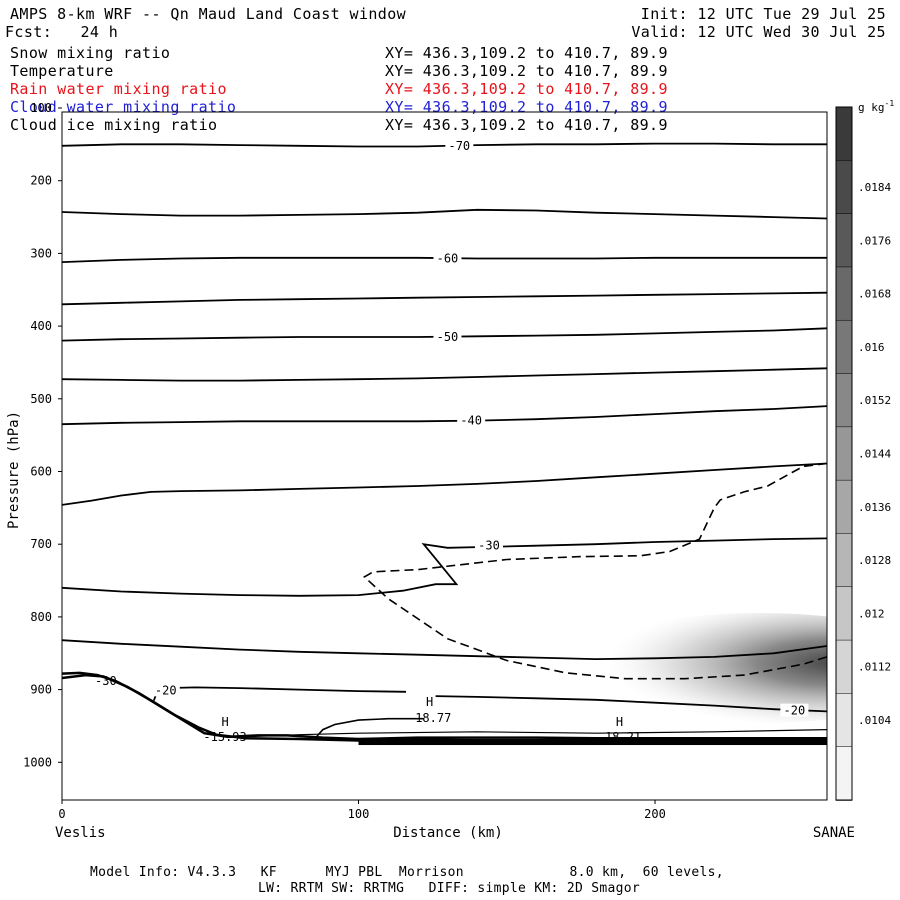 This screenshot has height=900, width=900. I want to click on x-axis-title: Distance (km), so click(448, 833).